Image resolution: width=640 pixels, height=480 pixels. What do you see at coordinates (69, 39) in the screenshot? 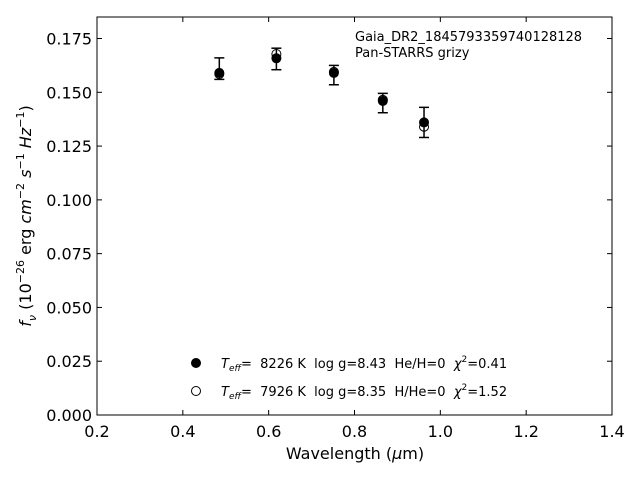
I see `y-tick-label: 0.175` at bounding box center [69, 39].